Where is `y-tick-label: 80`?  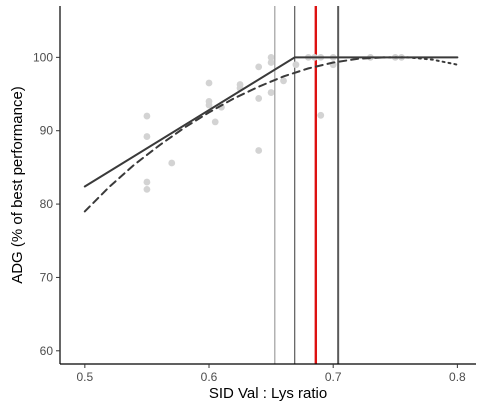
y-tick-label: 80 is located at coordinates (47, 204).